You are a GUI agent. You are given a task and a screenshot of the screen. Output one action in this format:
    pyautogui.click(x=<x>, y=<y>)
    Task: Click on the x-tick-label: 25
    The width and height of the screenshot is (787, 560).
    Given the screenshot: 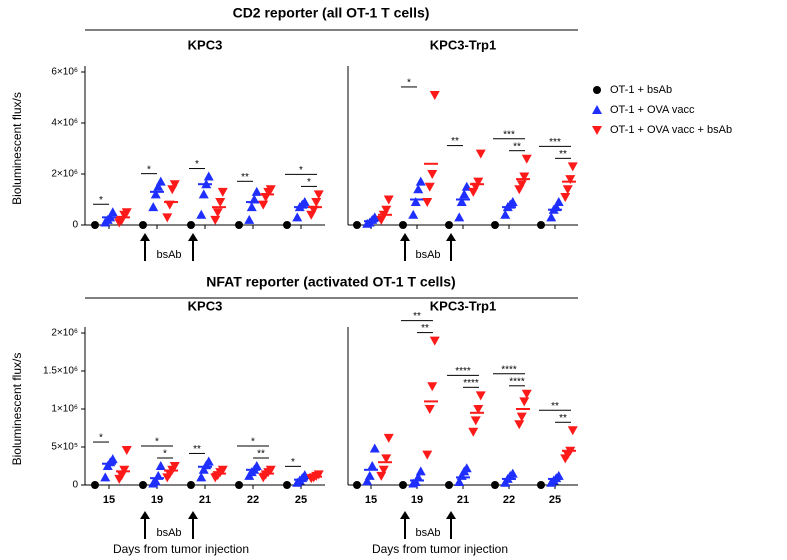 What is the action you would take?
    pyautogui.click(x=301, y=500)
    